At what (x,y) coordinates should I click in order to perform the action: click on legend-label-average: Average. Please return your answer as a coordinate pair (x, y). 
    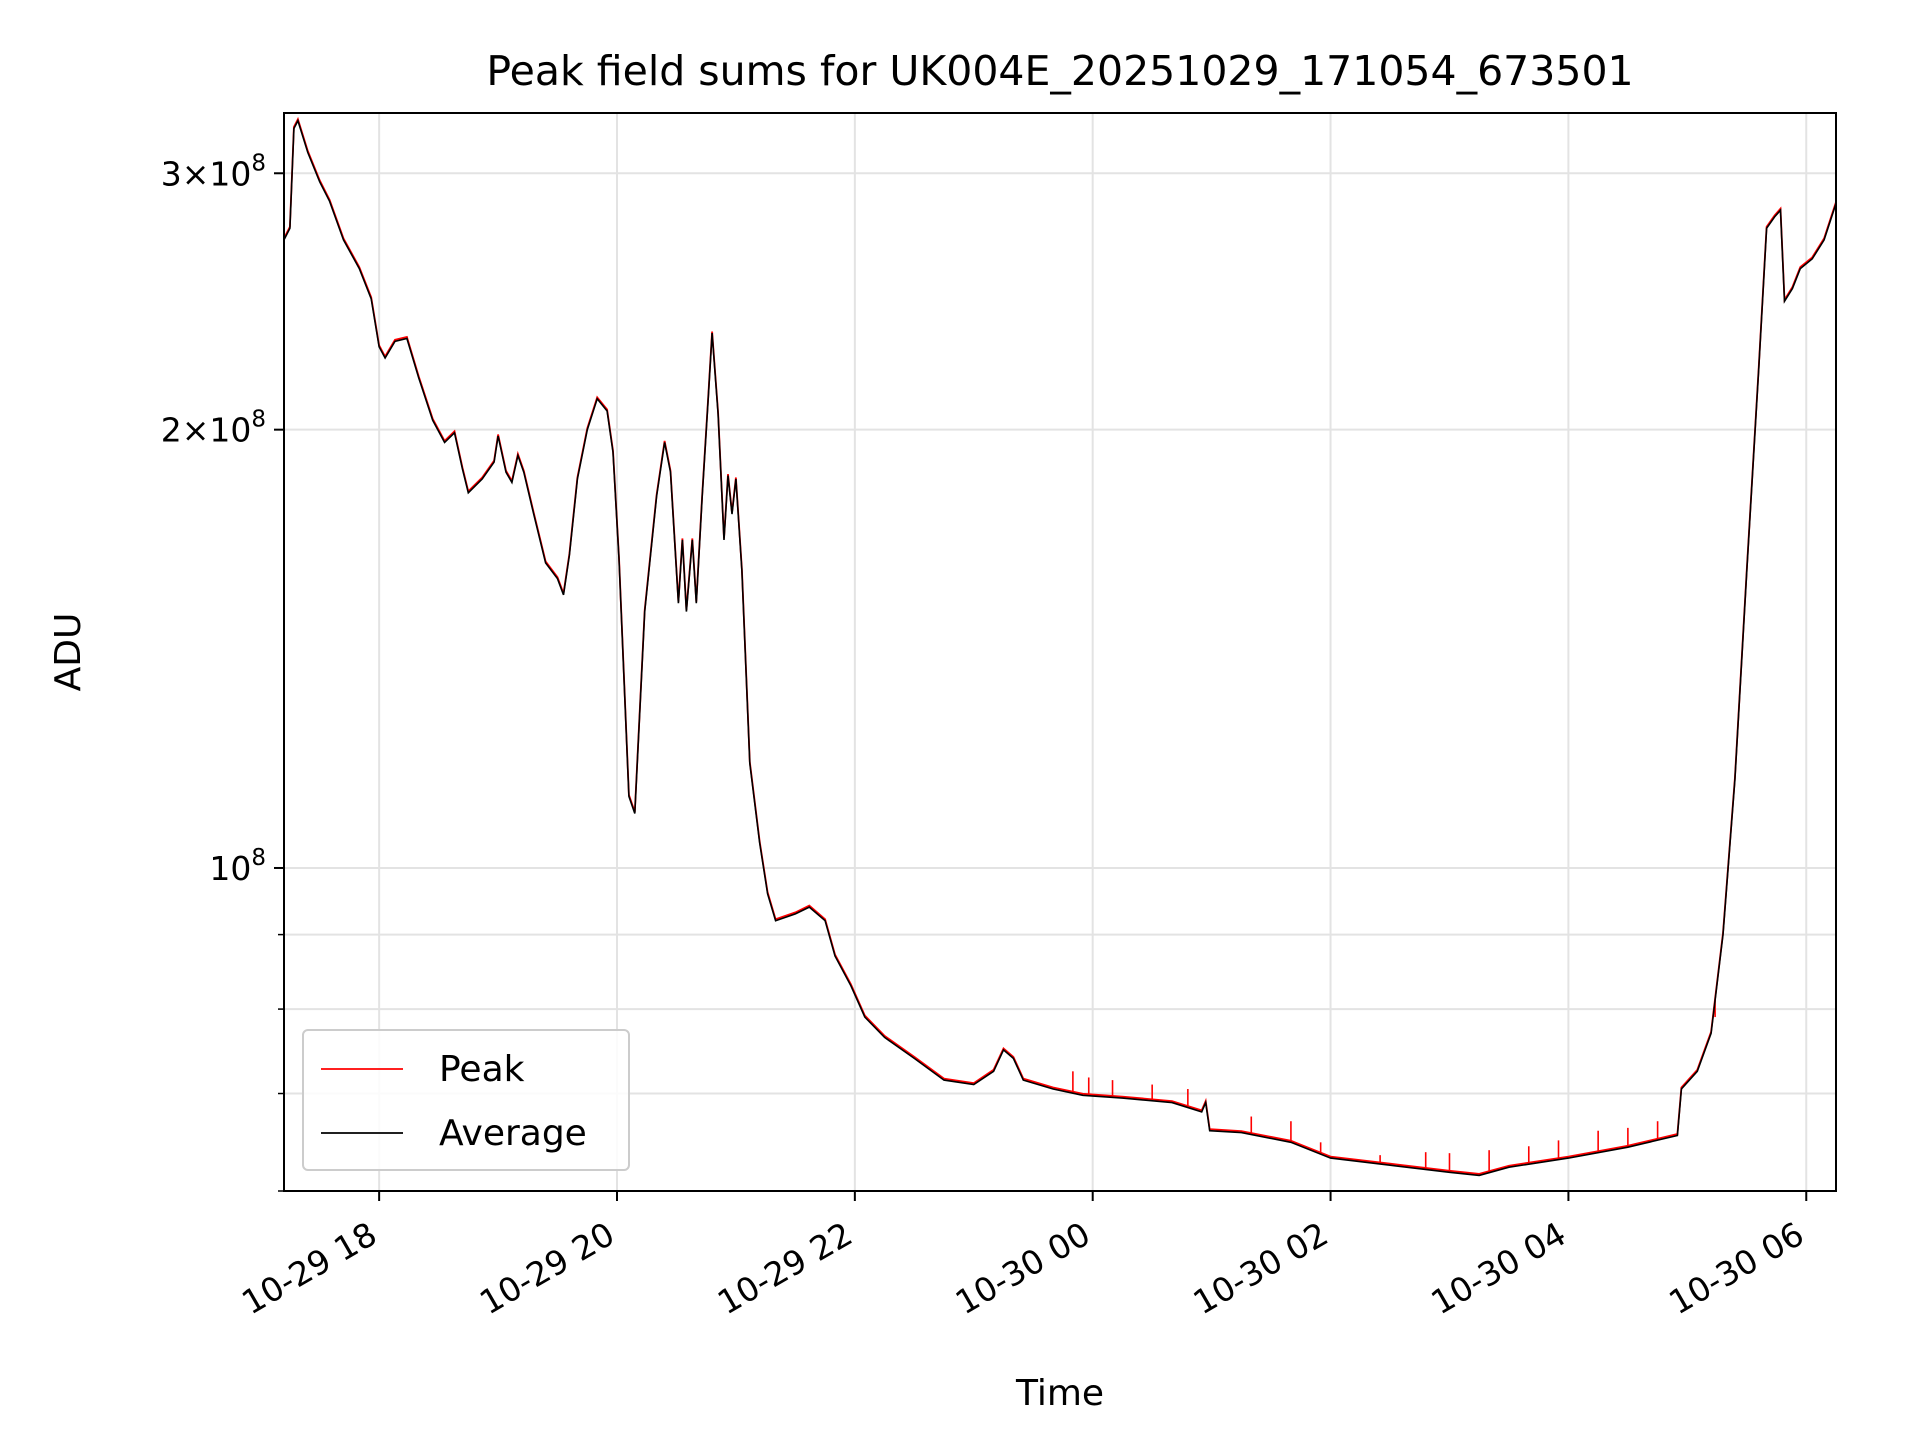
    Looking at the image, I should click on (513, 1133).